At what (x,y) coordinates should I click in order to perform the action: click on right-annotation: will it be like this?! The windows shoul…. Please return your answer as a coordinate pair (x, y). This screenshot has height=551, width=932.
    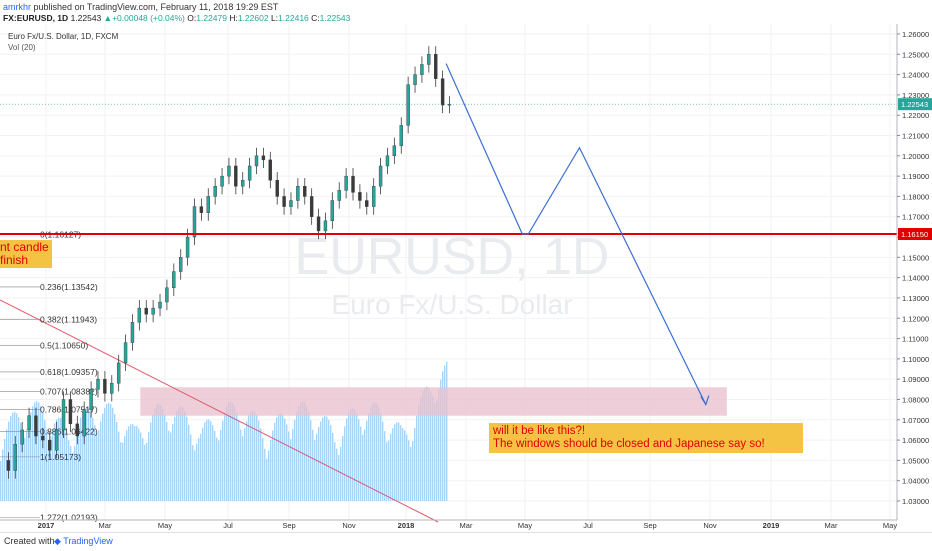
    Looking at the image, I should click on (646, 438).